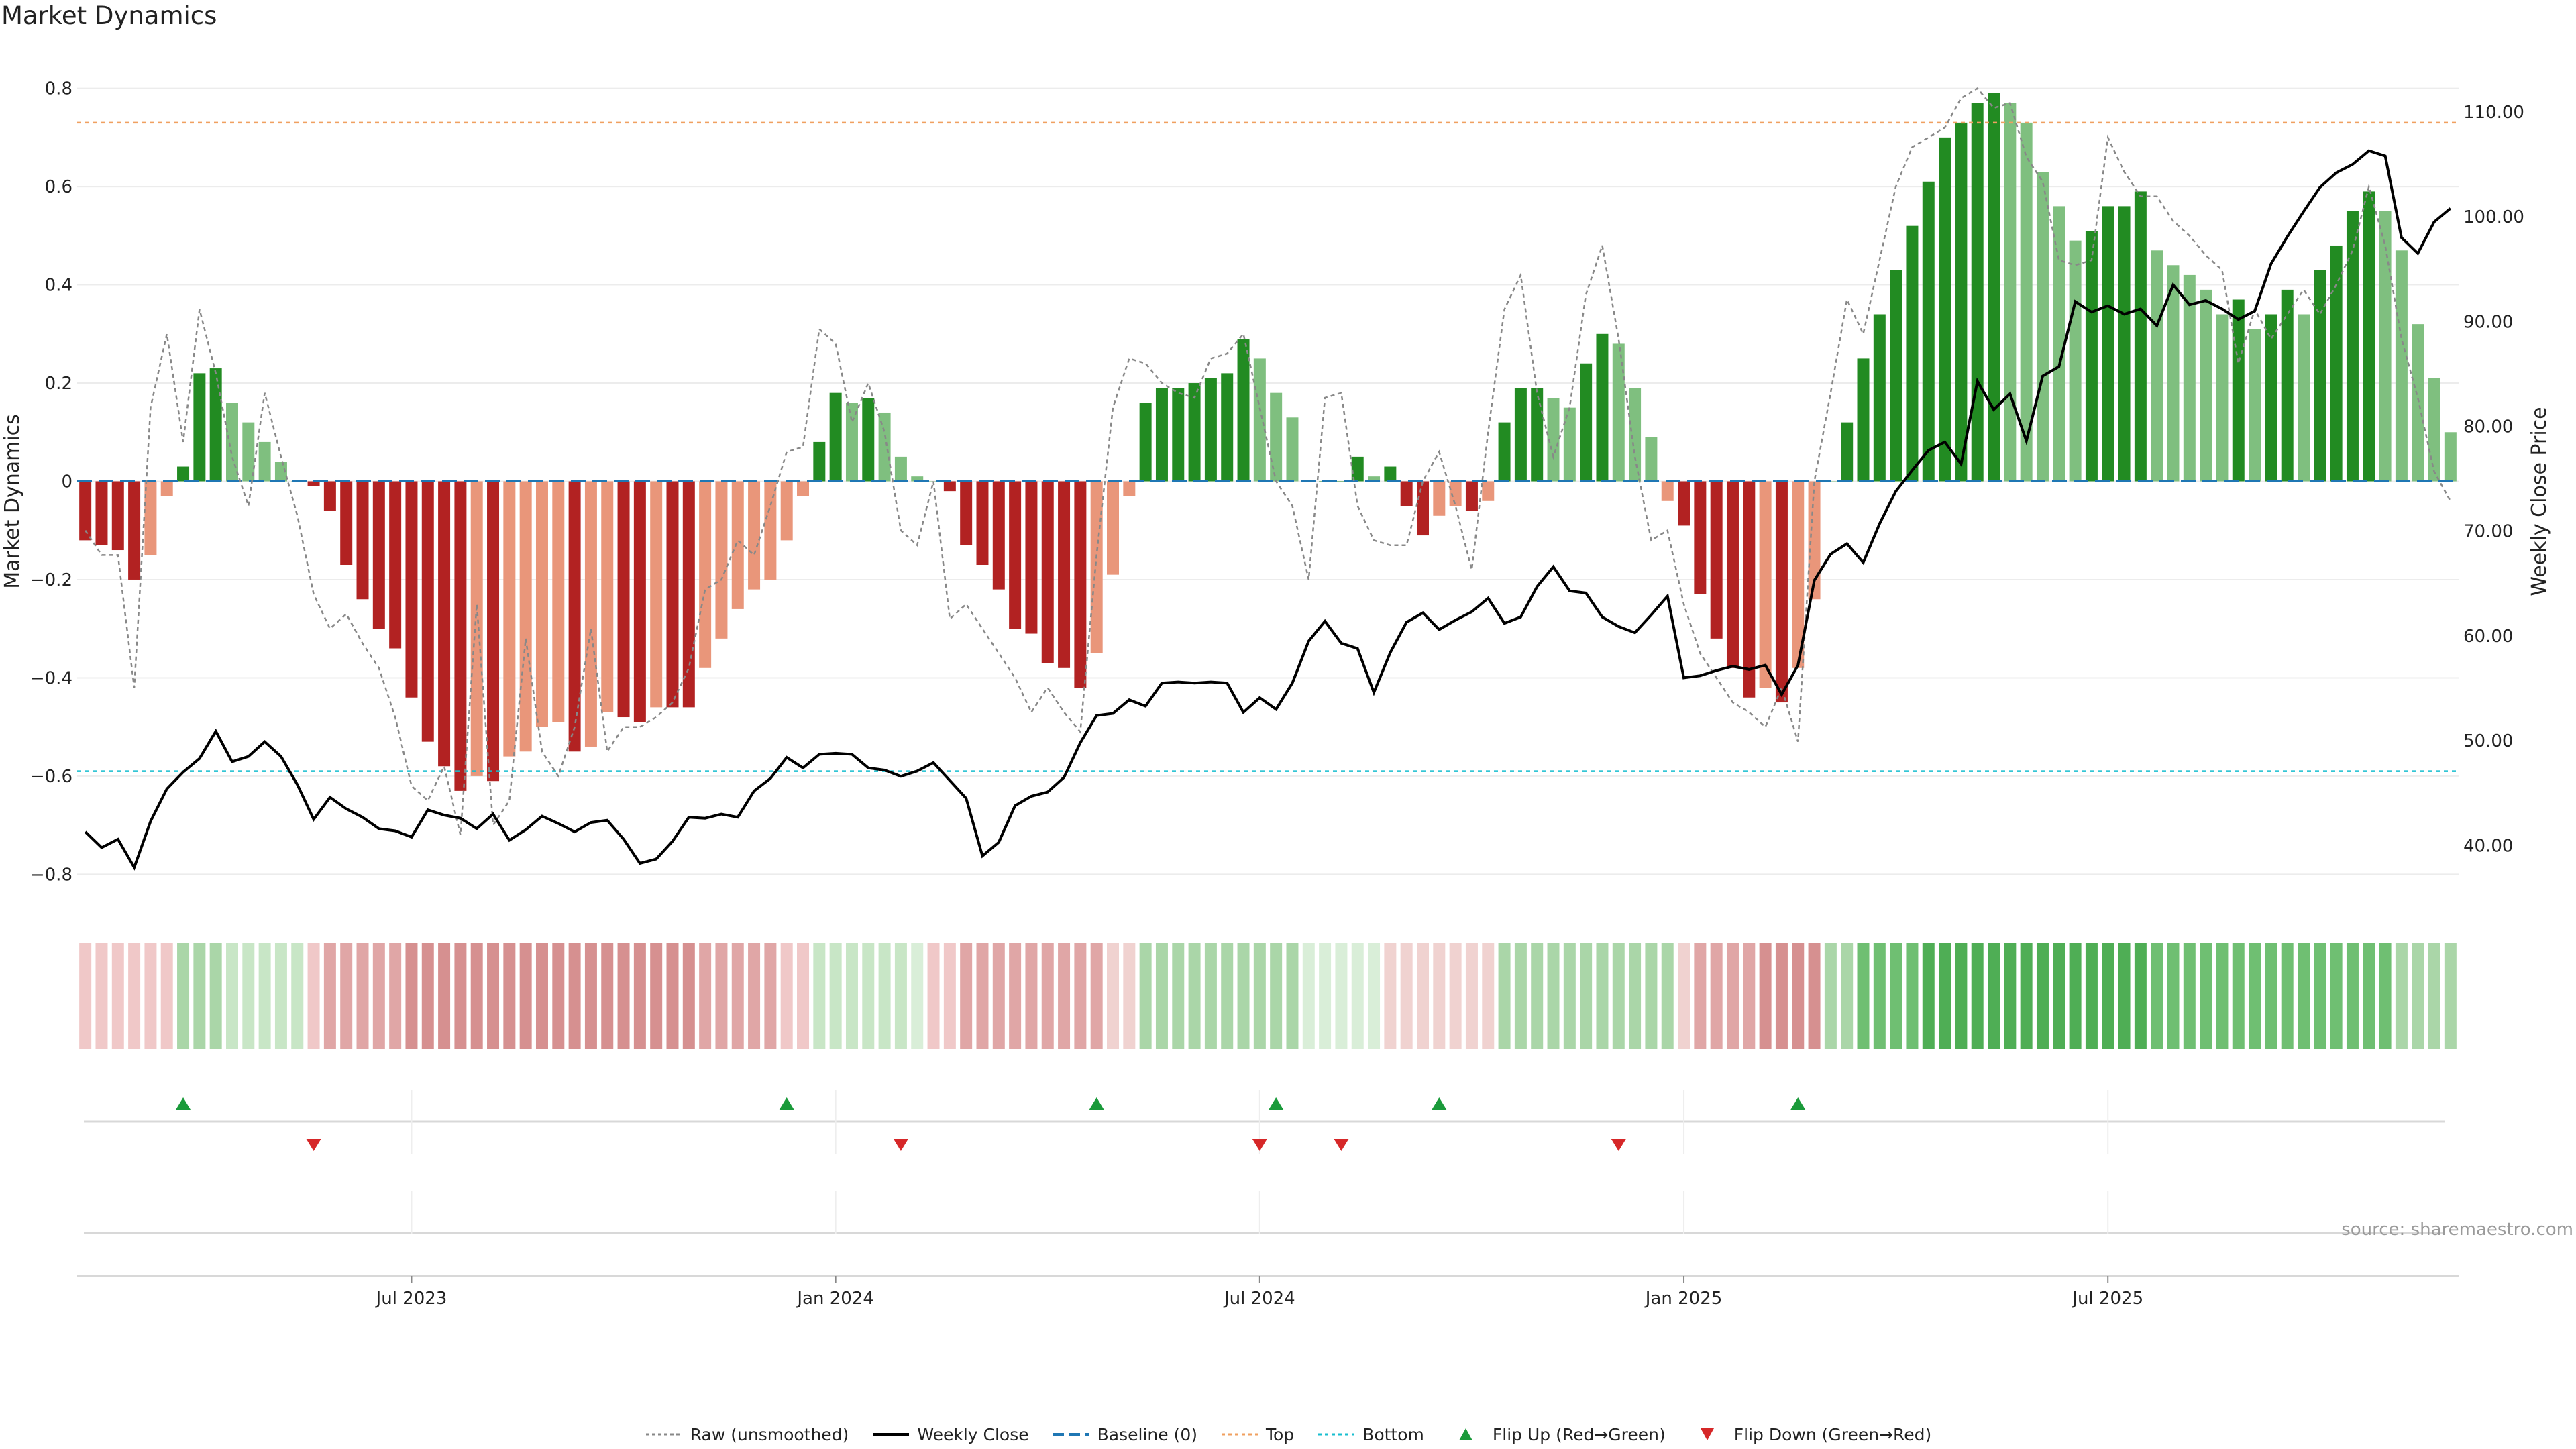 This screenshot has height=1449, width=2576. I want to click on y-tick-label: 0.8, so click(58, 89).